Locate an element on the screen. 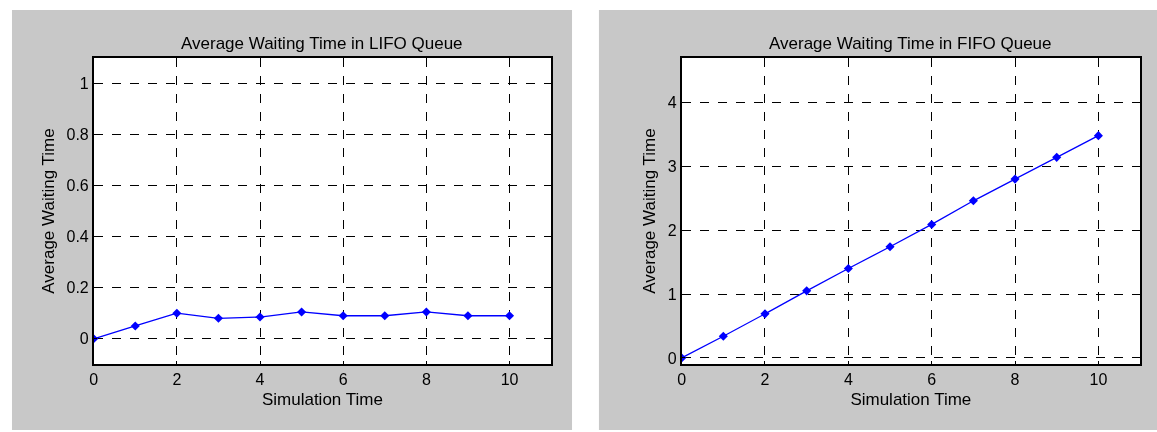  y-tick-label: 0.4 is located at coordinates (77, 237).